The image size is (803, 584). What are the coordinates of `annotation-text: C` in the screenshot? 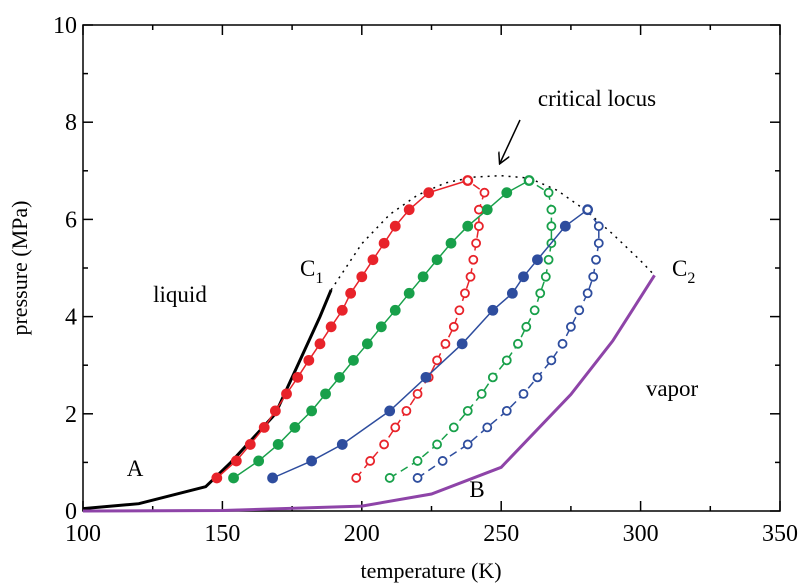 It's located at (679, 268).